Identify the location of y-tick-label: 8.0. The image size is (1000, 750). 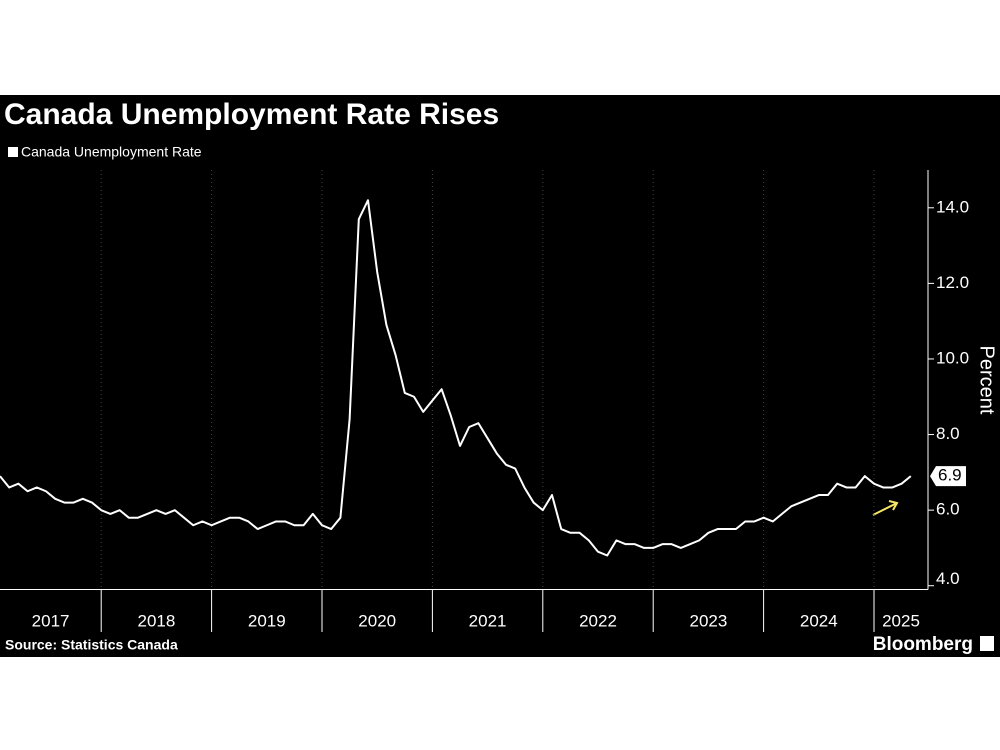
(948, 433).